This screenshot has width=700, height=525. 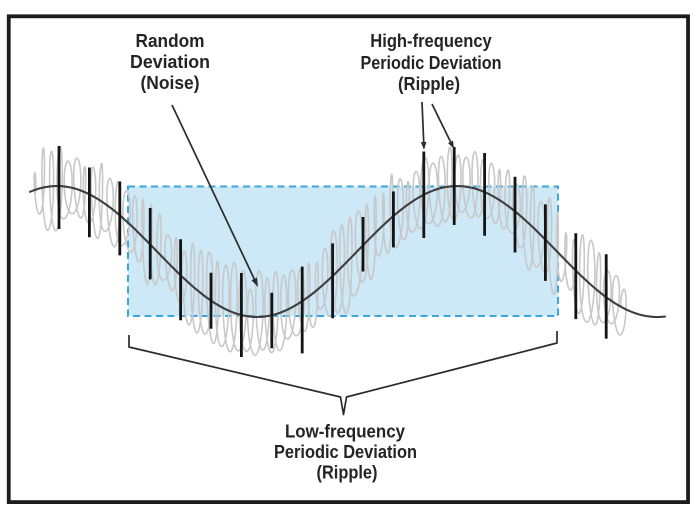 I want to click on svg-text: Random, so click(x=170, y=41).